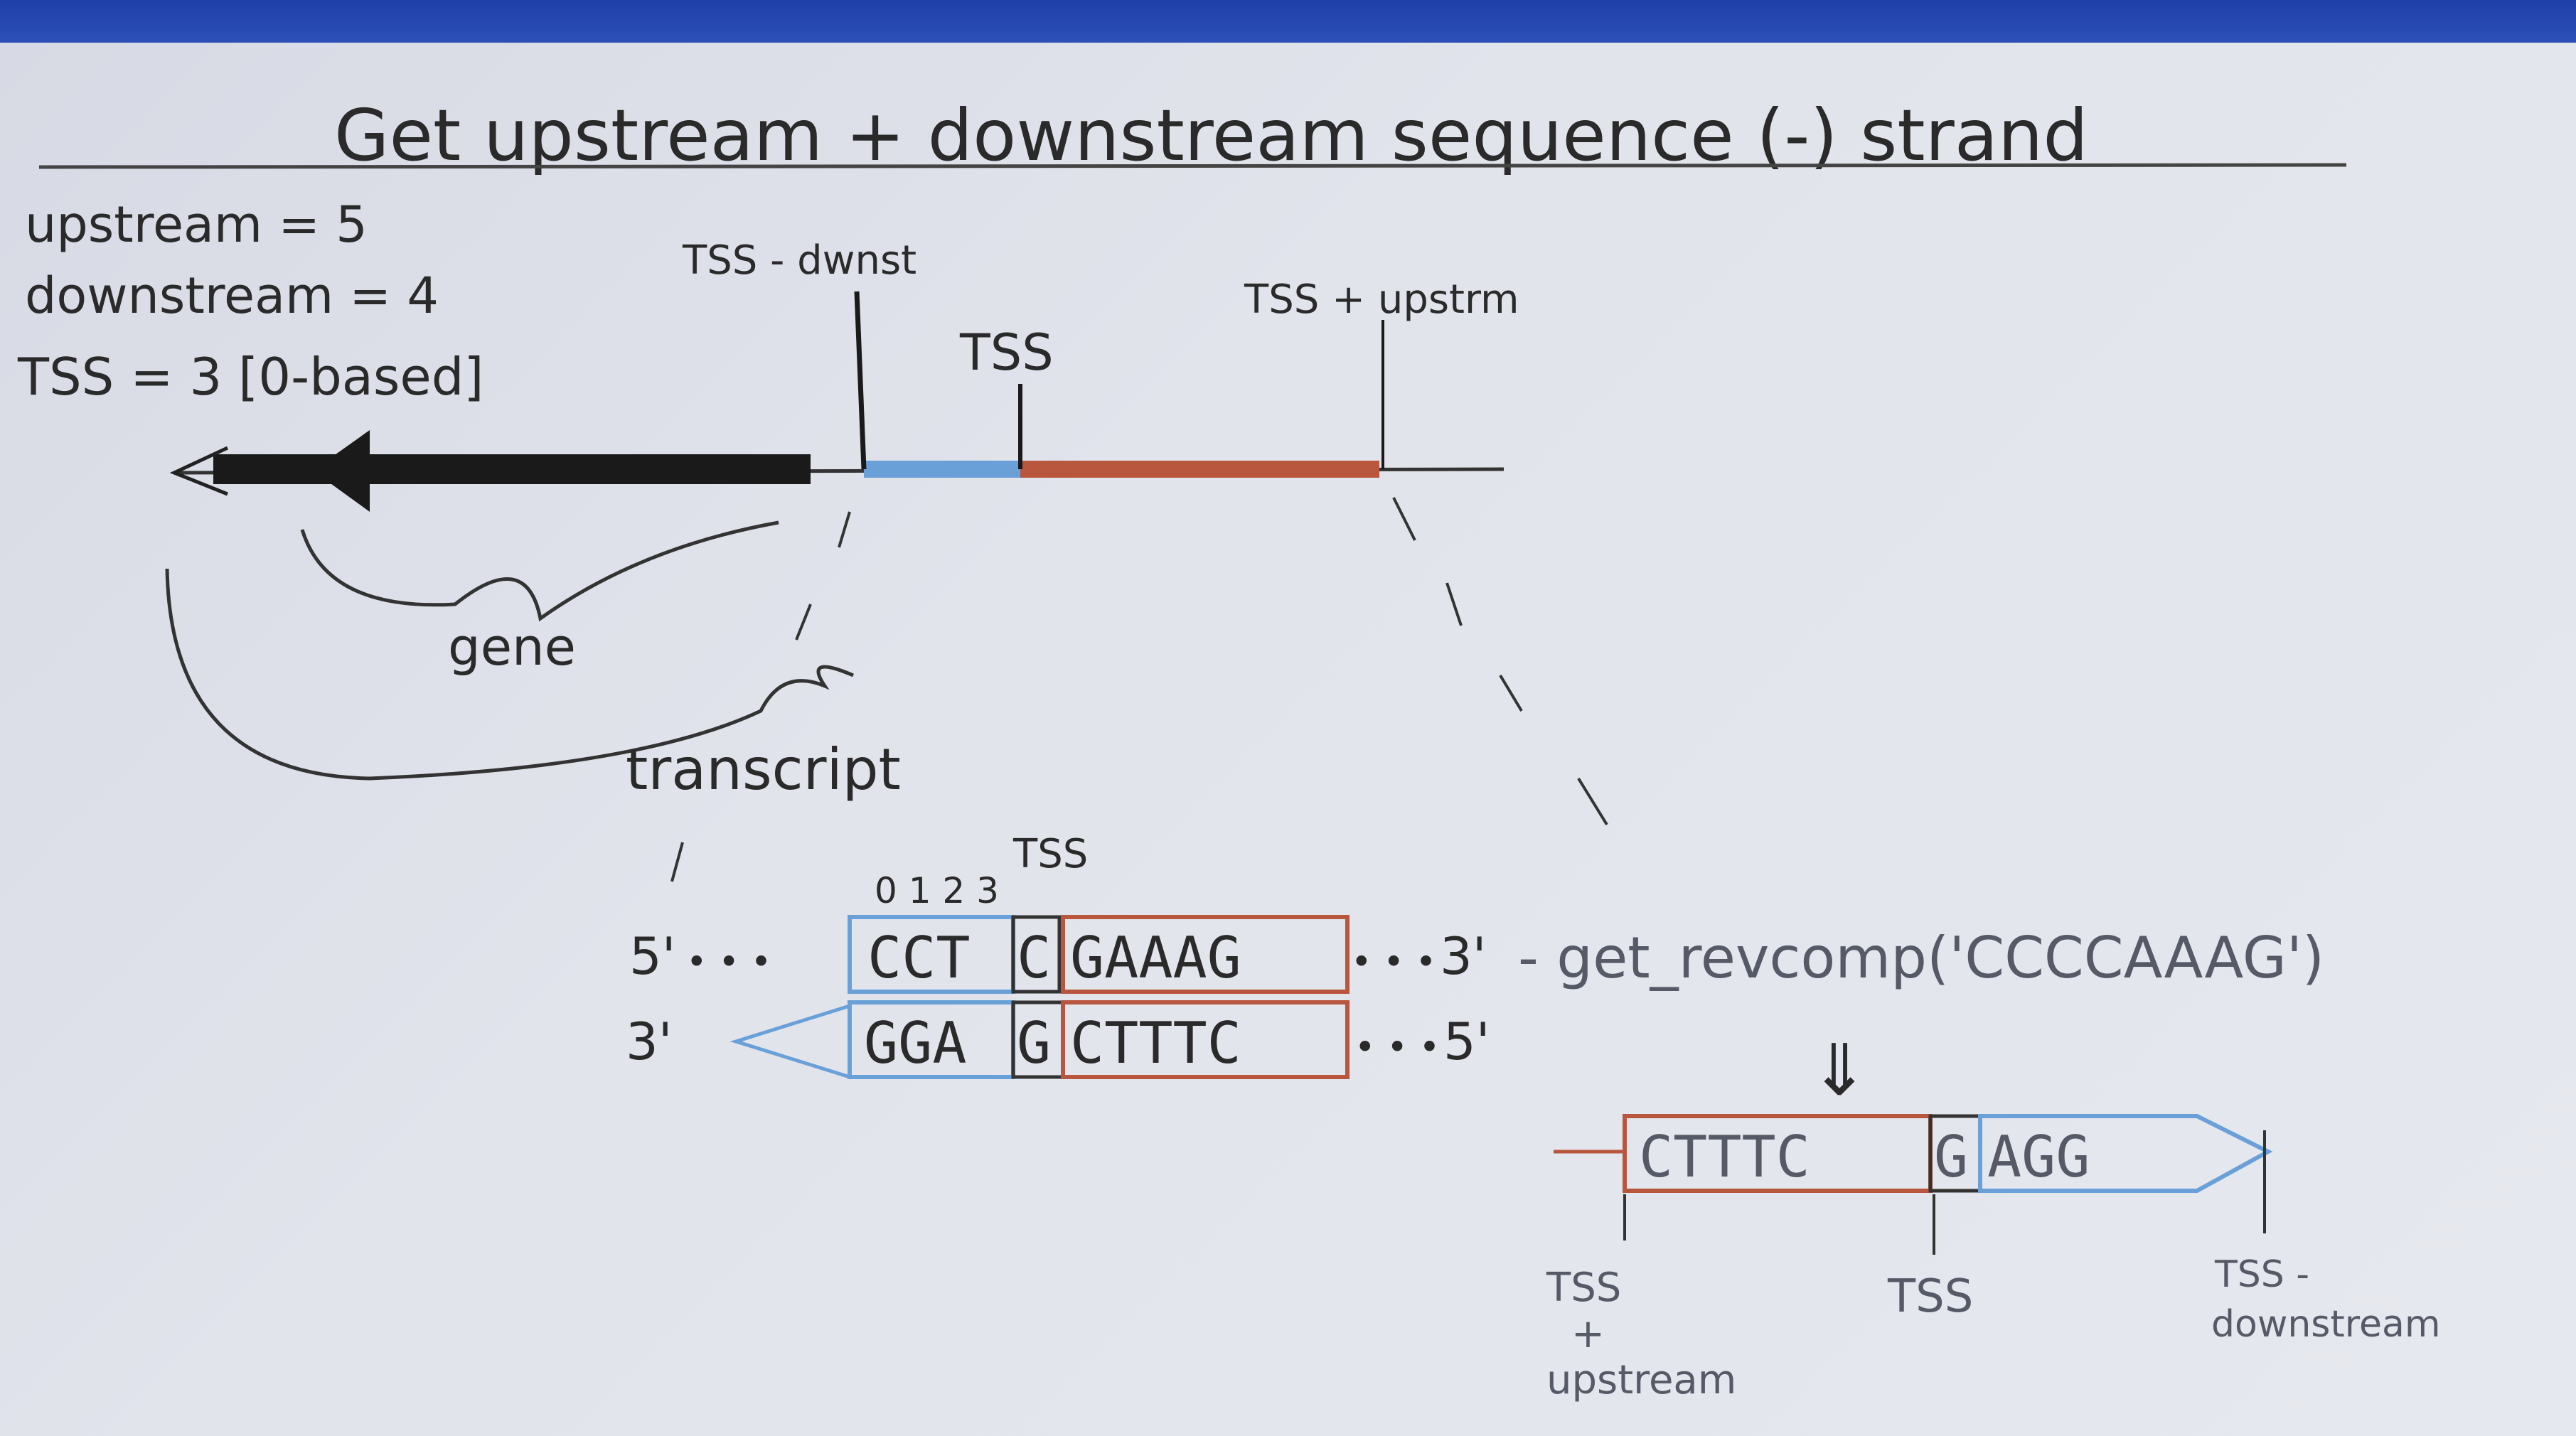  Describe the element at coordinates (1192, 166) in the screenshot. I see `title-underline` at that location.